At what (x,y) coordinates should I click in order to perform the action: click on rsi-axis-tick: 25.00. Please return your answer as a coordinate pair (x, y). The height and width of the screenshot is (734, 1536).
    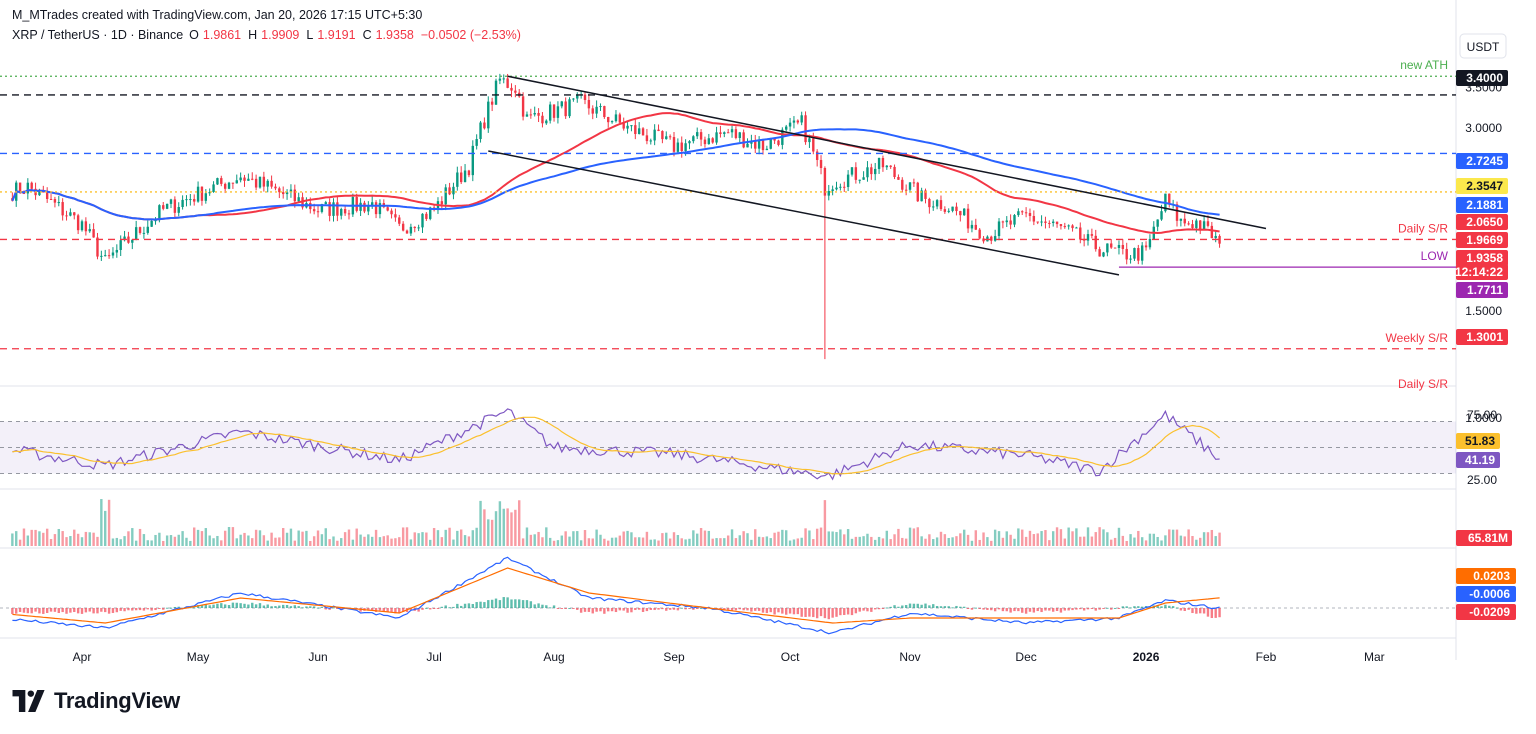
    Looking at the image, I should click on (1482, 480).